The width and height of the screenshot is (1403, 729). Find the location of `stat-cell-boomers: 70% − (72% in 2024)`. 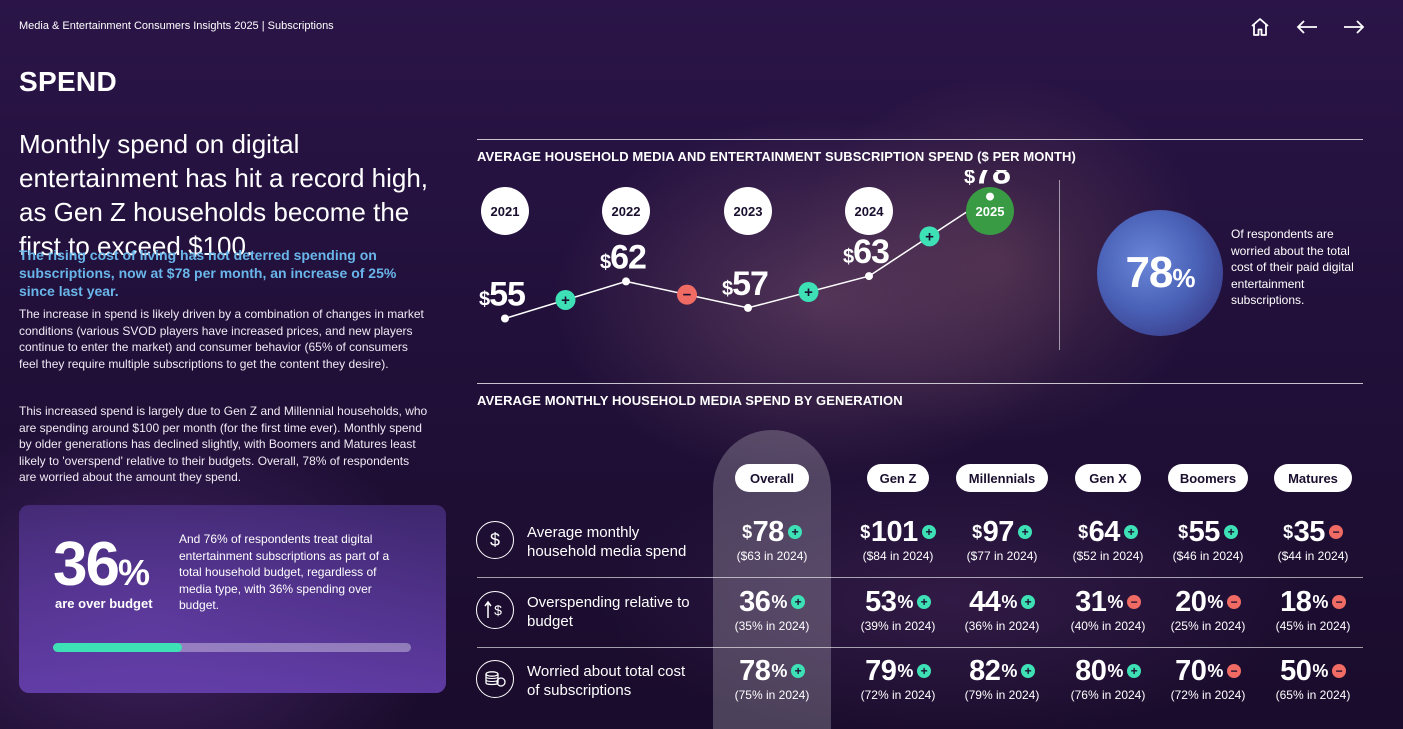

stat-cell-boomers: 70% − (72% in 2024) is located at coordinates (1208, 678).